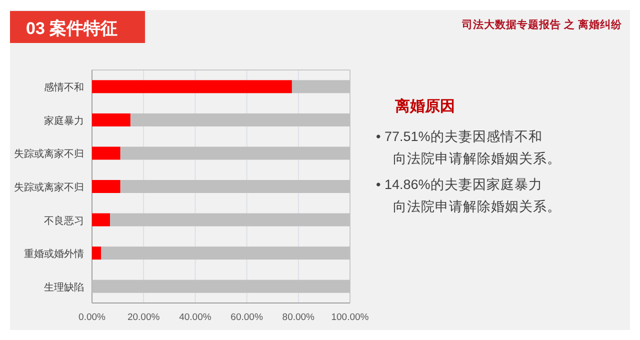 The height and width of the screenshot is (340, 640). What do you see at coordinates (459, 184) in the screenshot?
I see `text: • 14.86%的夫妻因家庭暴力` at bounding box center [459, 184].